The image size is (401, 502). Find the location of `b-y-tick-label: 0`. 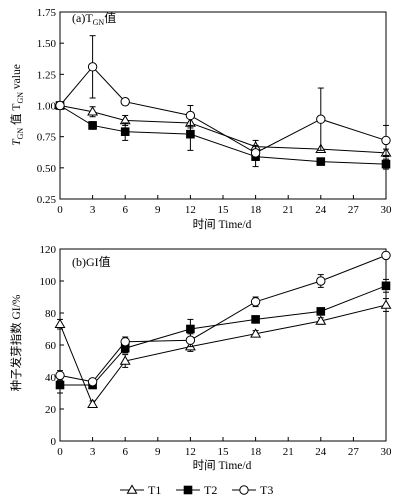

b-y-tick-label: 0 is located at coordinates (54, 442).